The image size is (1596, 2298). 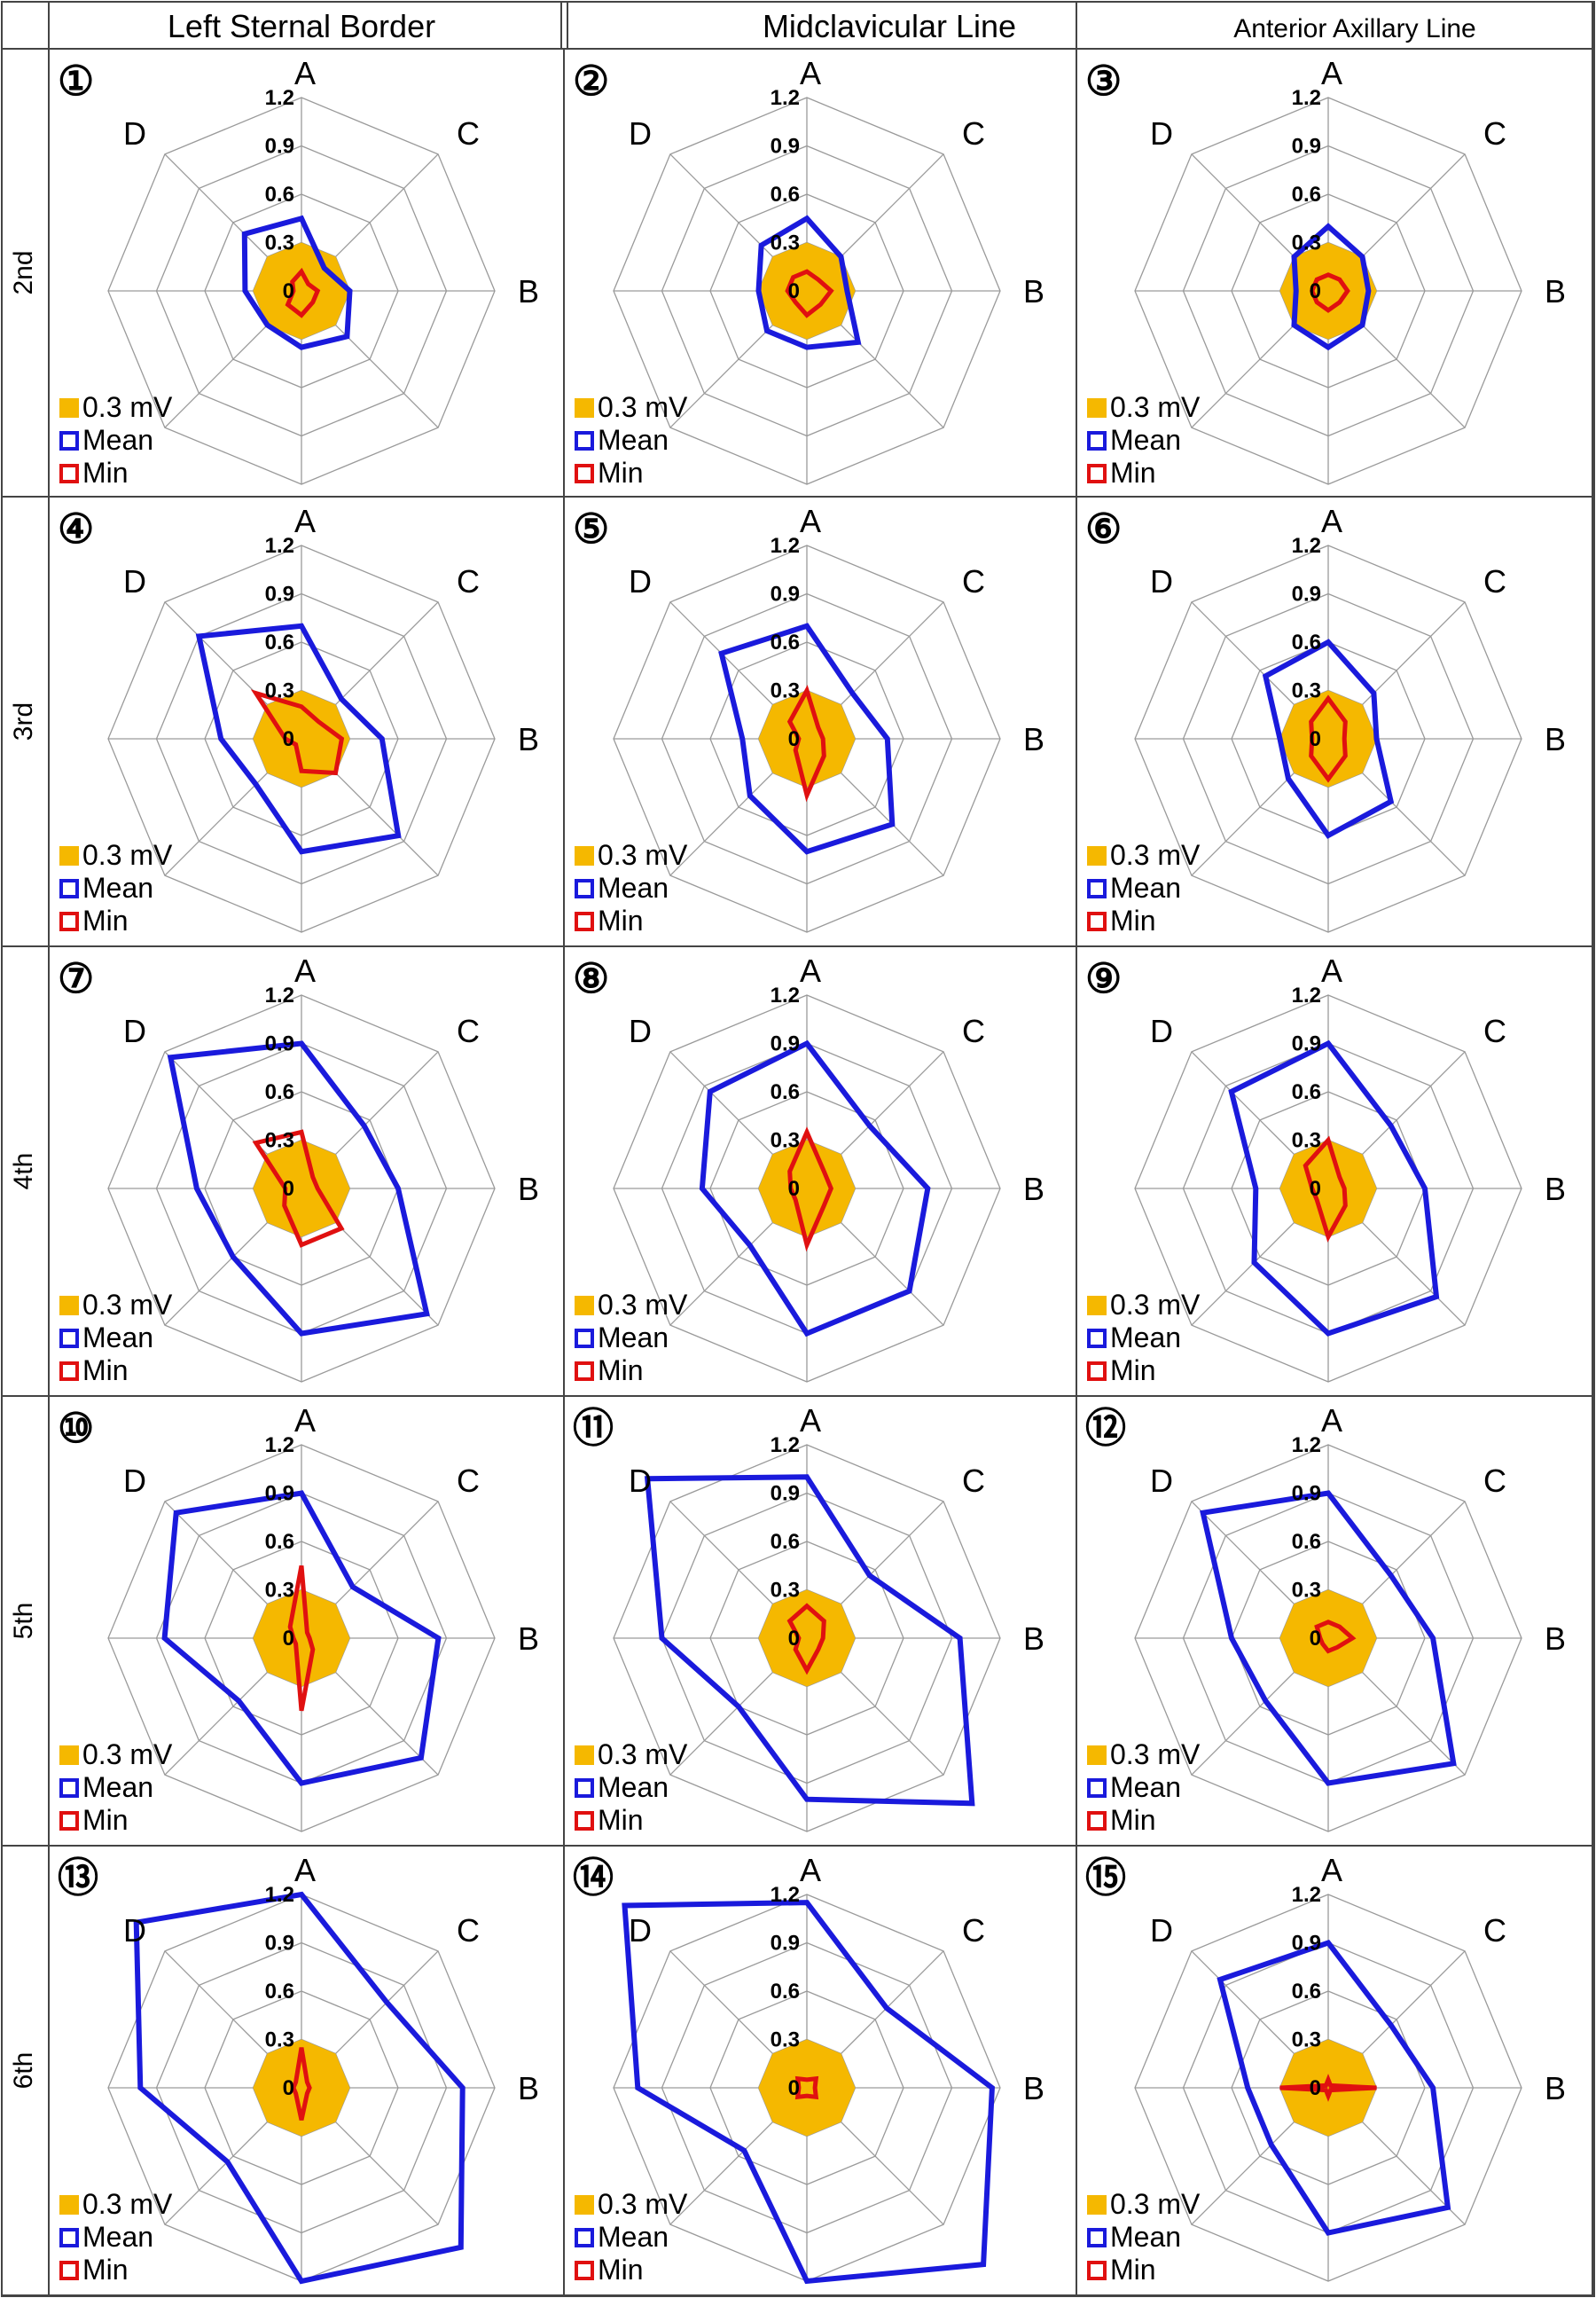 What do you see at coordinates (76, 1428) in the screenshot?
I see `panel-number: ⑩` at bounding box center [76, 1428].